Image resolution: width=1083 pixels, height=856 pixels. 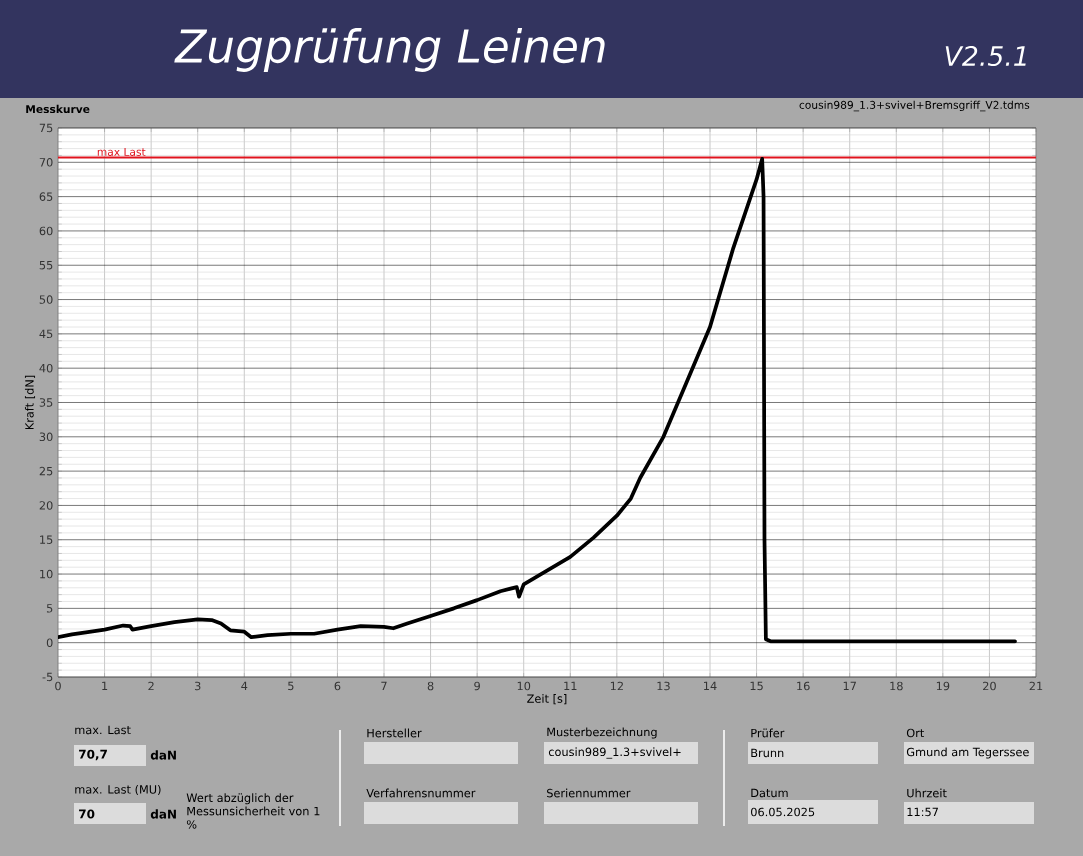 What do you see at coordinates (291, 686) in the screenshot?
I see `x-tick-label: 5` at bounding box center [291, 686].